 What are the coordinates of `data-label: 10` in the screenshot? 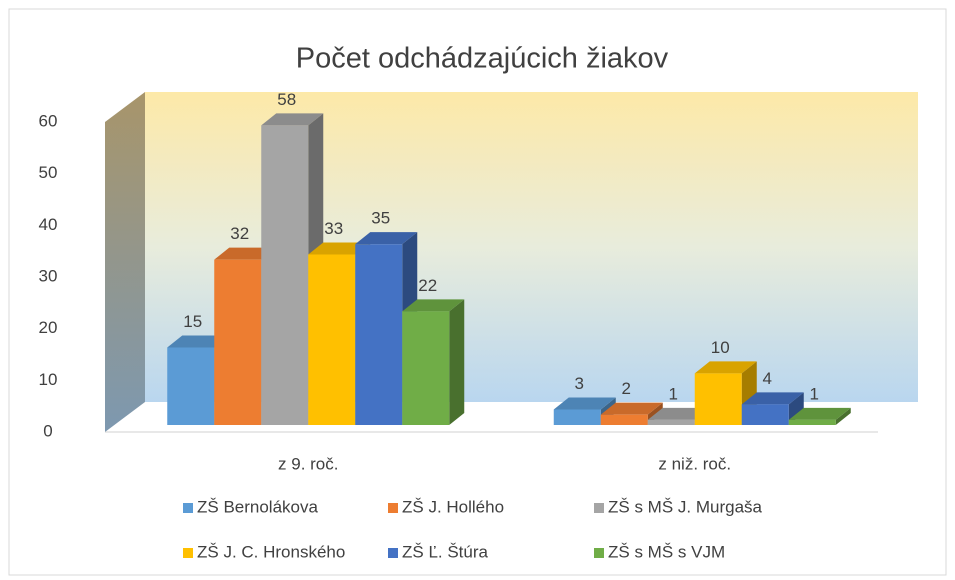 It's located at (720, 347).